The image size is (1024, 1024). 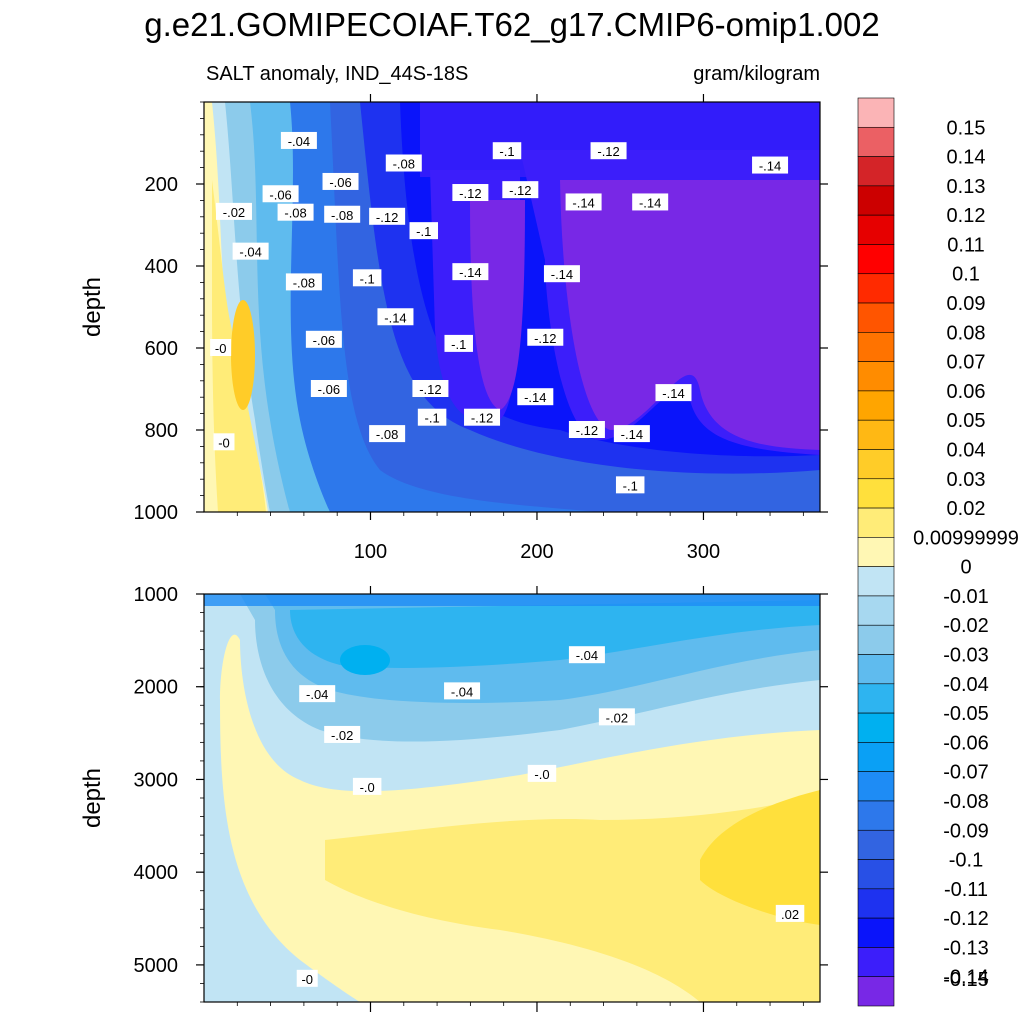 I want to click on y-tick-label: 800, so click(x=161, y=431).